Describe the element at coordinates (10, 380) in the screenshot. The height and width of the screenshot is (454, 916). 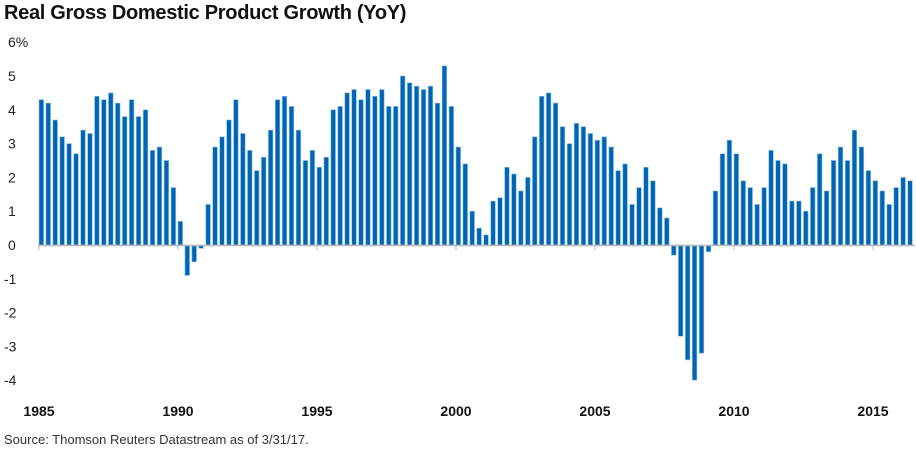
I see `y-tick-label: -4` at that location.